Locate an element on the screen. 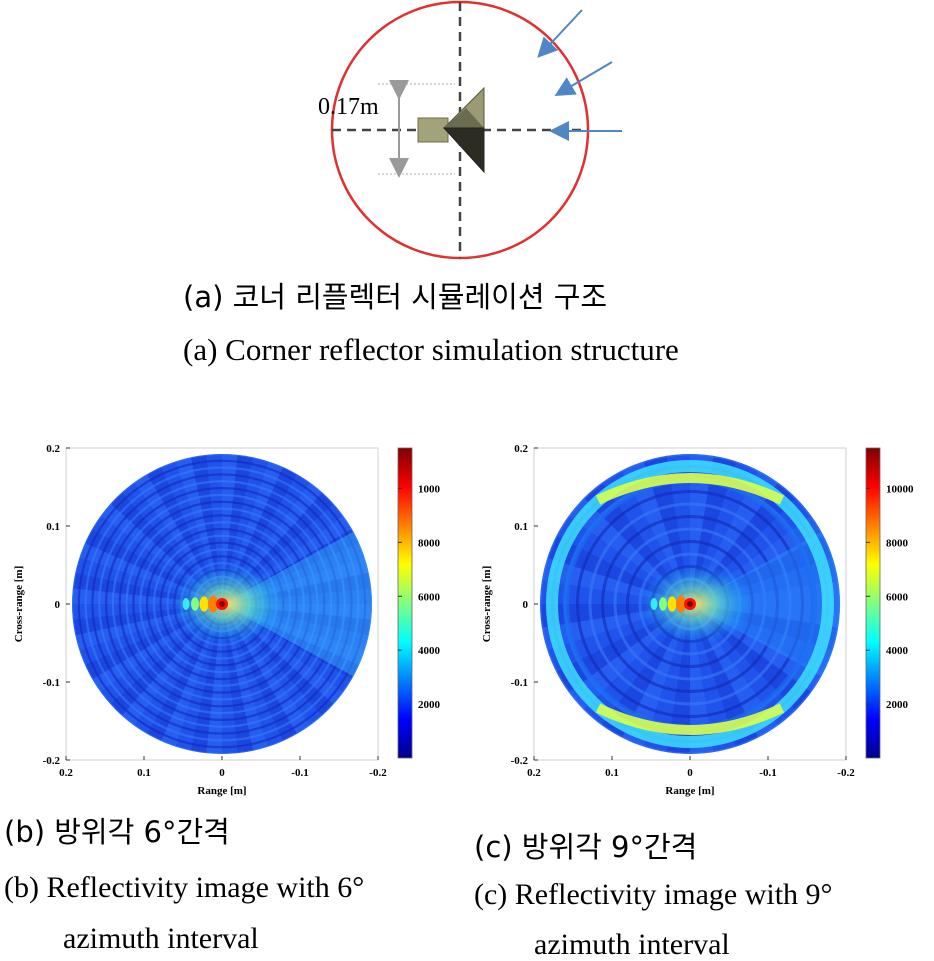 Image resolution: width=934 pixels, height=961 pixels. outer-ring is located at coordinates (690, 604).